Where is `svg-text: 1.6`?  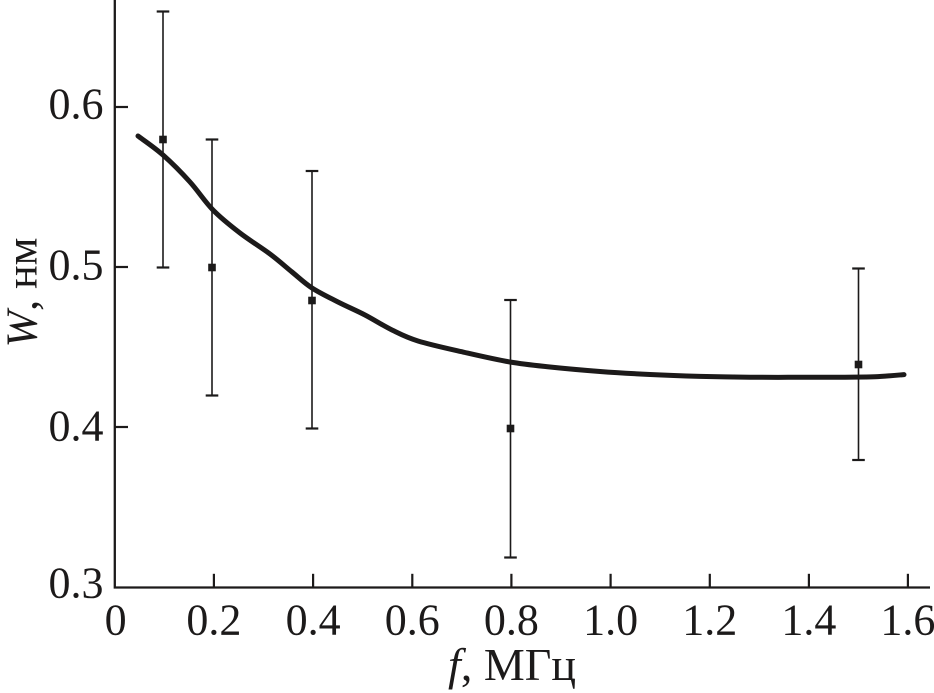 svg-text: 1.6 is located at coordinates (907, 620).